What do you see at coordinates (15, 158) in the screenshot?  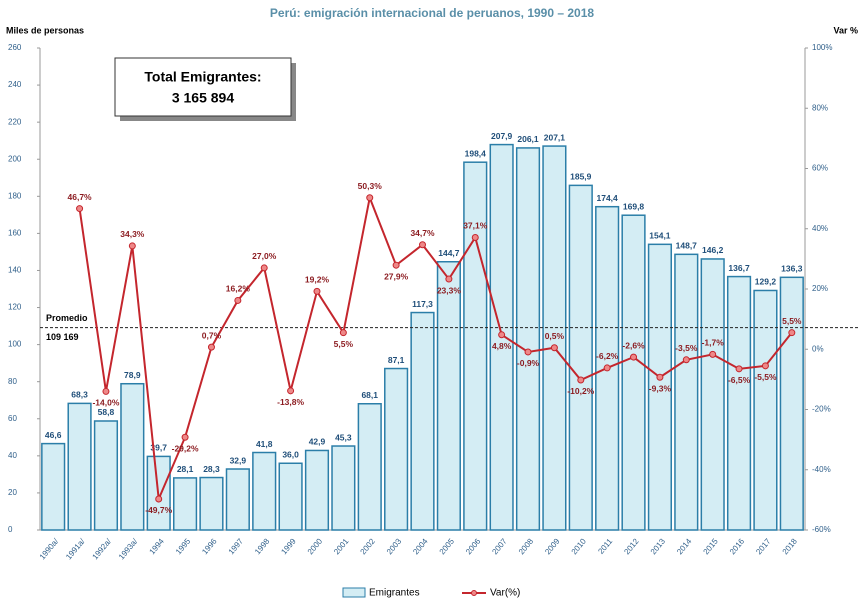 I see `y-tick-label: 200` at bounding box center [15, 158].